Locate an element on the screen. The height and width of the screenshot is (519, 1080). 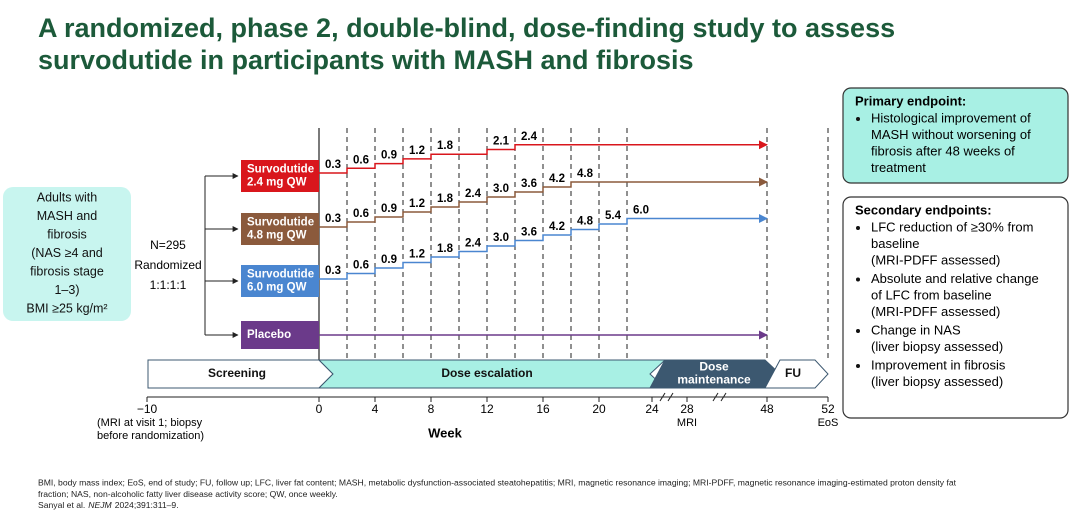
endpoint-text: Improvement in fibrosis is located at coordinates (938, 364).